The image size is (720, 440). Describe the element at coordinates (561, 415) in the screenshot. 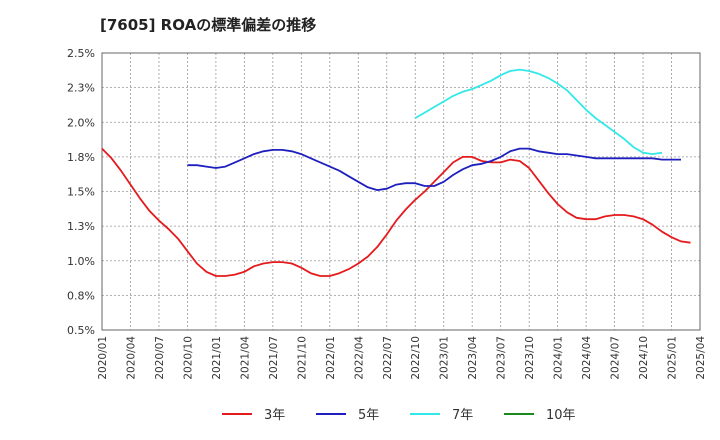

I see `legend-label: 10年` at that location.